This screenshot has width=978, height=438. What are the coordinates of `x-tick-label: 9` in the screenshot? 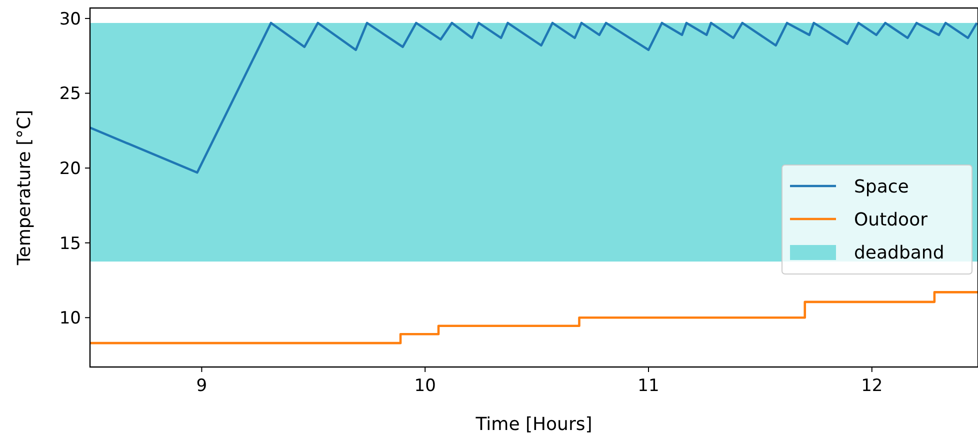 It's located at (202, 386).